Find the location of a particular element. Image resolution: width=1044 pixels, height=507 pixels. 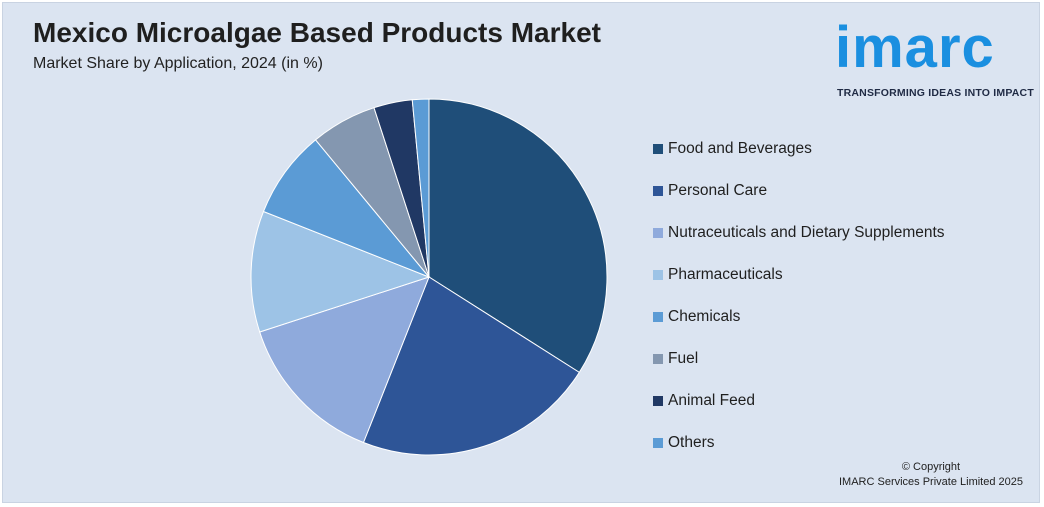

legend-item-others: Others is located at coordinates (799, 443).